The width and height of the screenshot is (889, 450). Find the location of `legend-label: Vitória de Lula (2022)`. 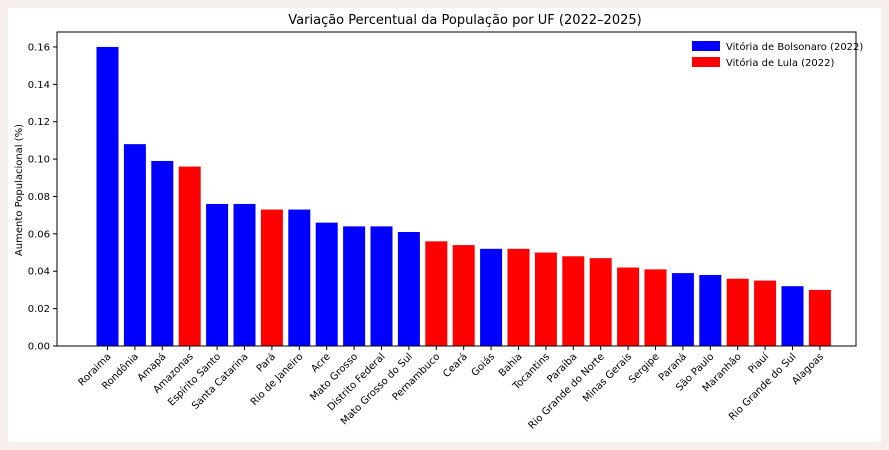

legend-label: Vitória de Lula (2022) is located at coordinates (780, 63).